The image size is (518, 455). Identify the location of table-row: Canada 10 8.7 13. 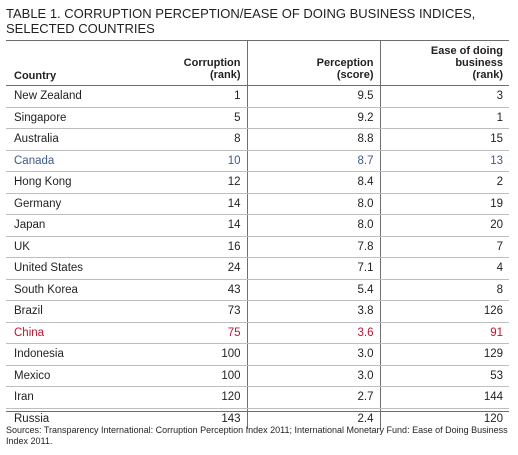
(257, 161).